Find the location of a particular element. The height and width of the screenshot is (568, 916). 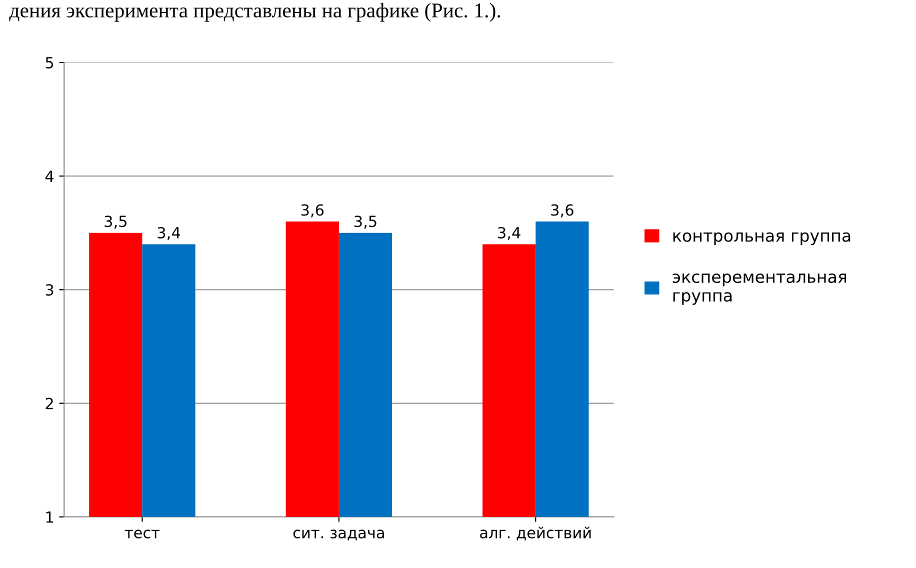

x-tick-label: алг. действий is located at coordinates (535, 533).